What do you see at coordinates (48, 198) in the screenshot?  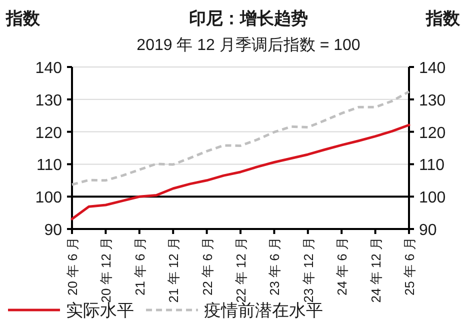 I see `y-tick-label: 100` at bounding box center [48, 198].